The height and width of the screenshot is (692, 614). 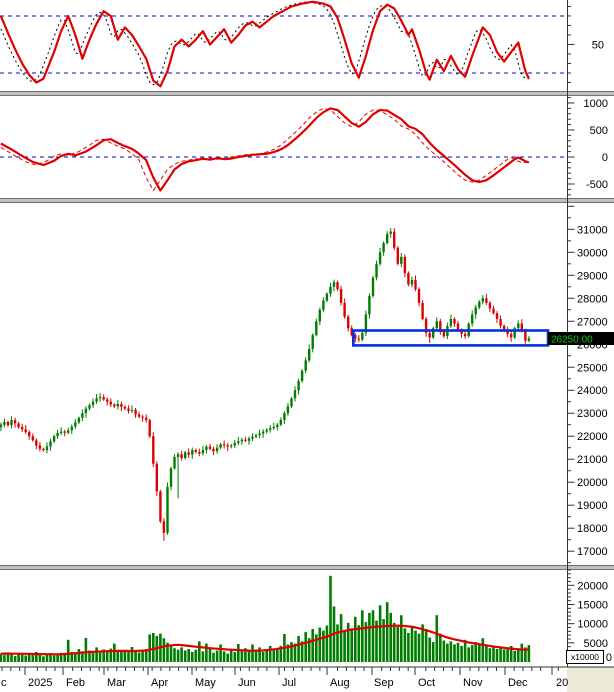 What do you see at coordinates (592, 606) in the screenshot?
I see `volume-axis-label: 15000` at bounding box center [592, 606].